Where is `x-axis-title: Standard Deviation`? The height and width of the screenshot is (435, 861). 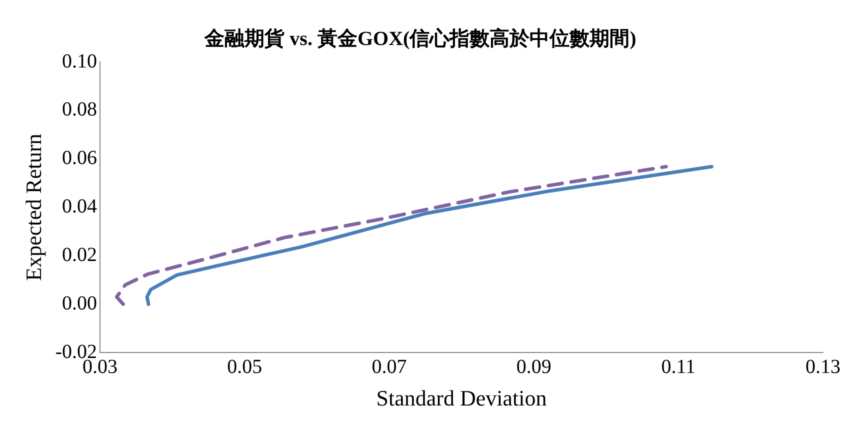
x-axis-title: Standard Deviation is located at coordinates (461, 398).